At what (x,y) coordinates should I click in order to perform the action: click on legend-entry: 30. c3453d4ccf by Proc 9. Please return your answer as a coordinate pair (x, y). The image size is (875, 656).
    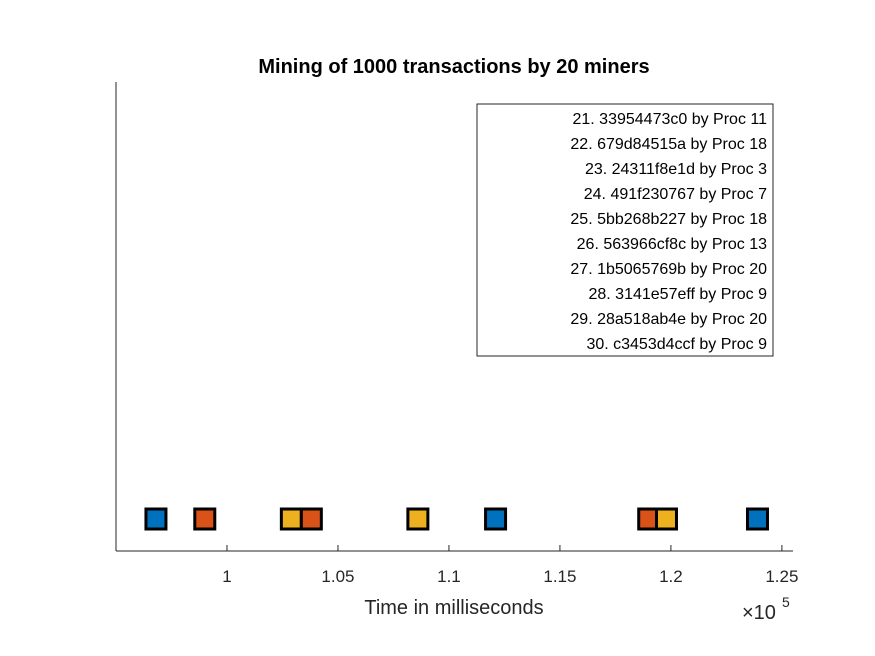
    Looking at the image, I should click on (676, 344).